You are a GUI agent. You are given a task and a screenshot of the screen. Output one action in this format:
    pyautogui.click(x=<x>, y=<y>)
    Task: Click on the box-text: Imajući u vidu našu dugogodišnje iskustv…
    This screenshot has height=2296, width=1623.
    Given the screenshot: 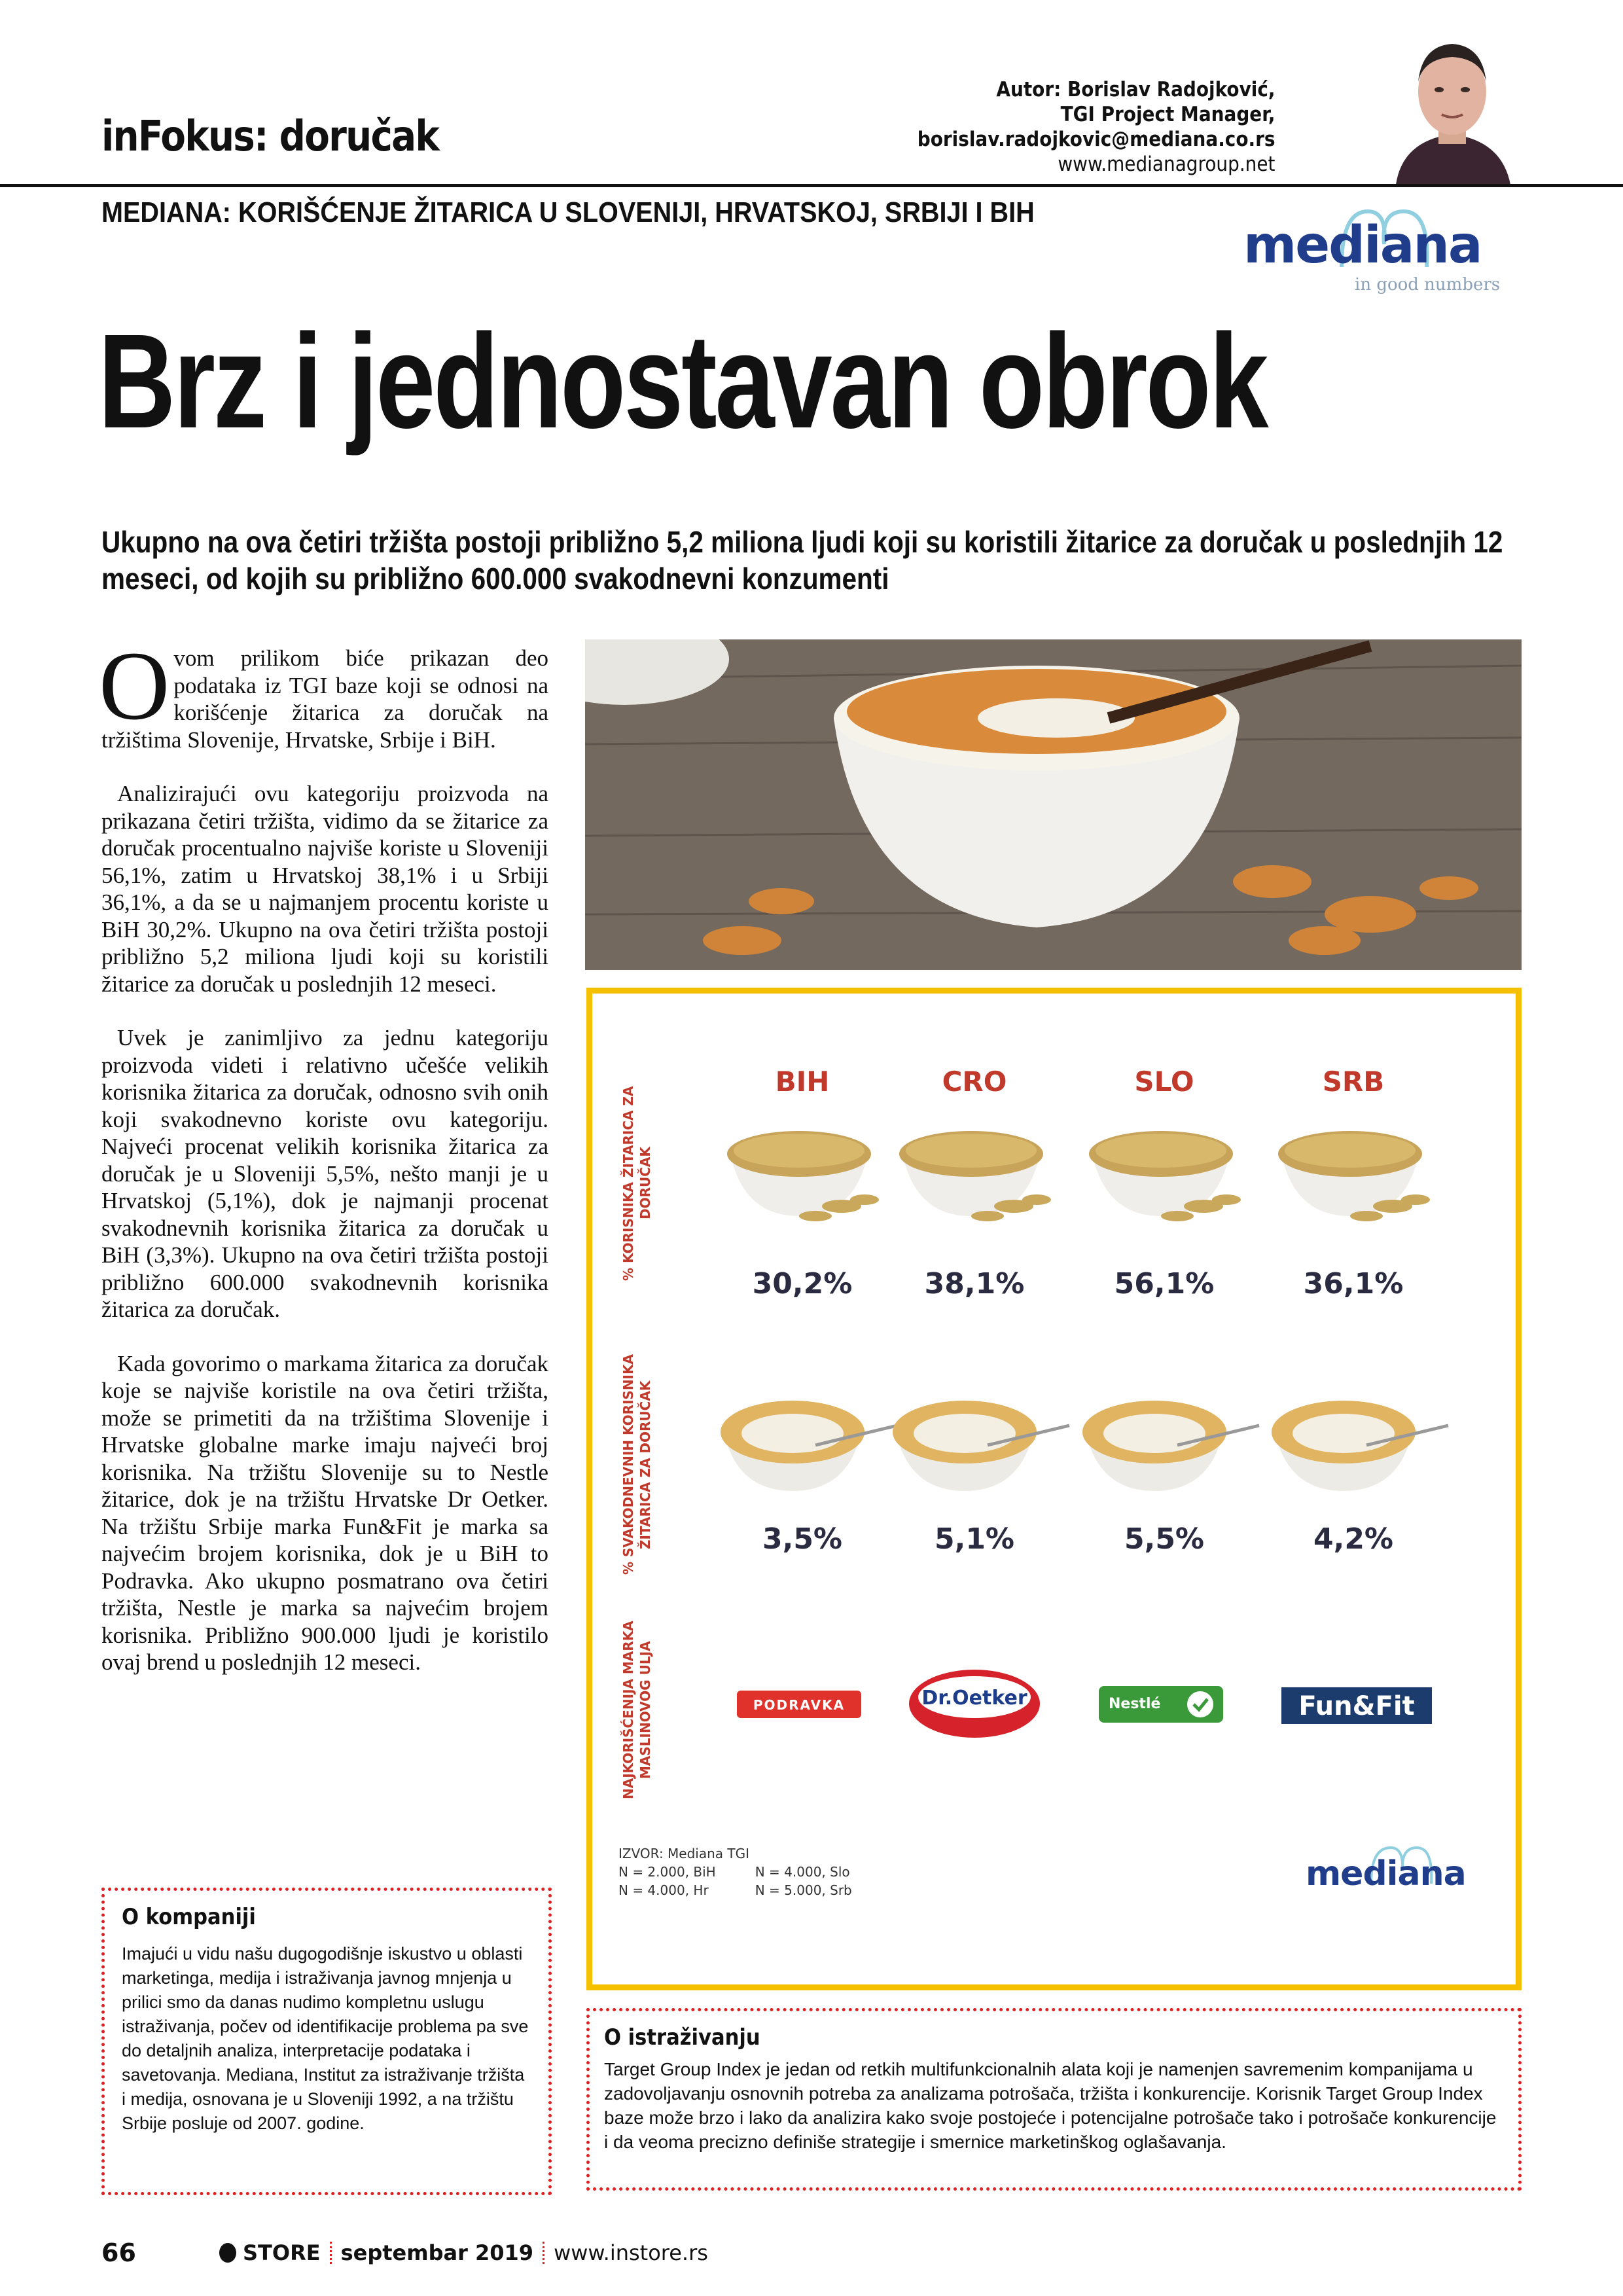 What is the action you would take?
    pyautogui.click(x=325, y=2038)
    